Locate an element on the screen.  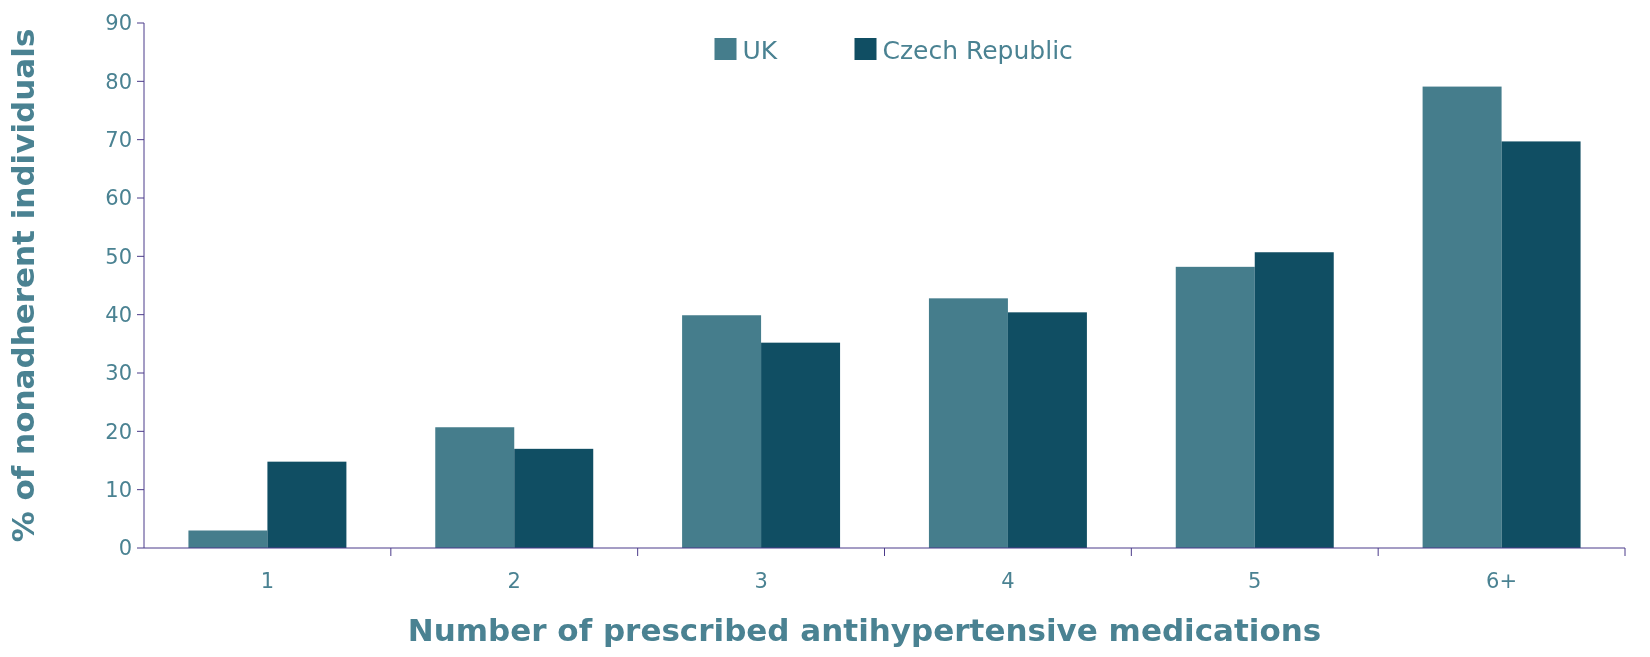
y-tick-label: 10 is located at coordinates (118, 490).